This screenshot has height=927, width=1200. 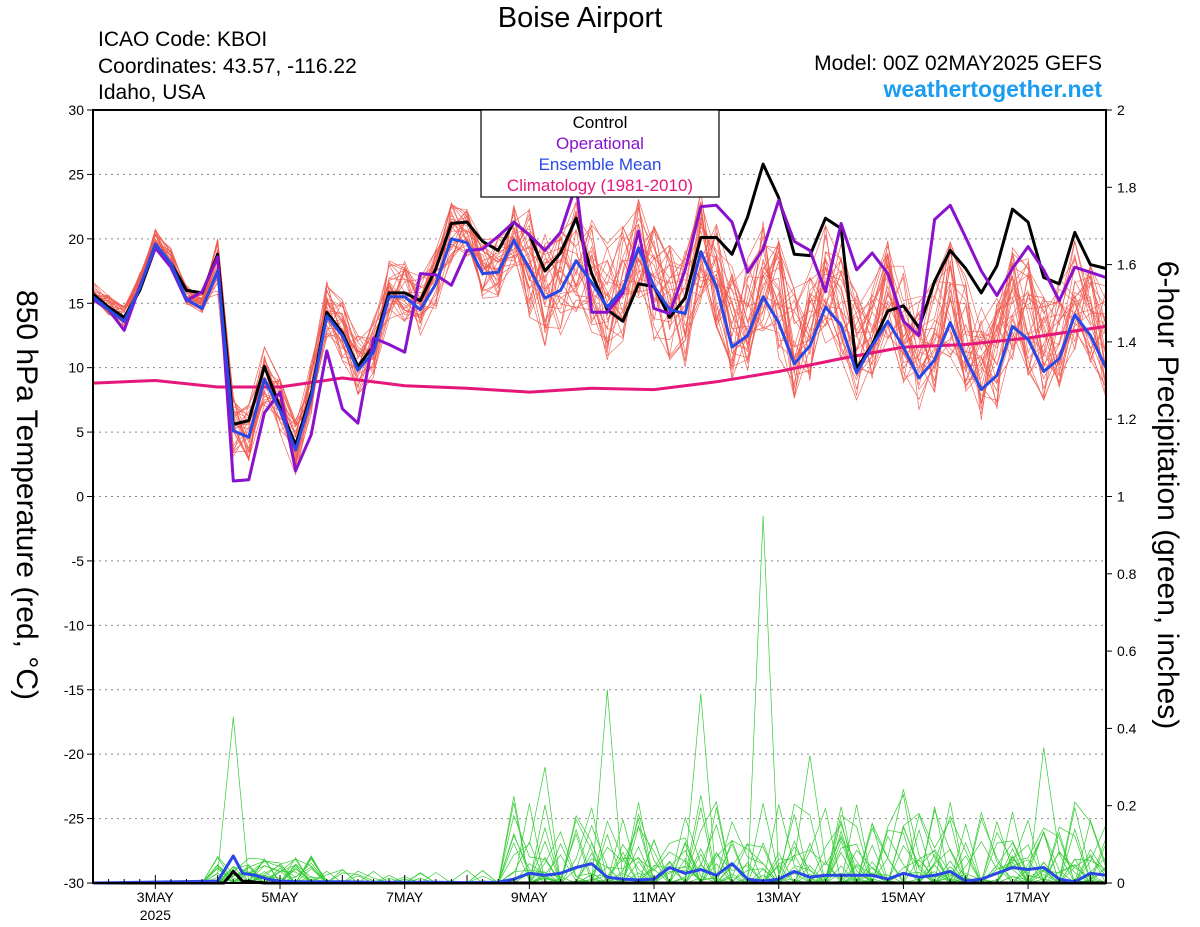 What do you see at coordinates (156, 897) in the screenshot?
I see `x-tick-label: 3MAY` at bounding box center [156, 897].